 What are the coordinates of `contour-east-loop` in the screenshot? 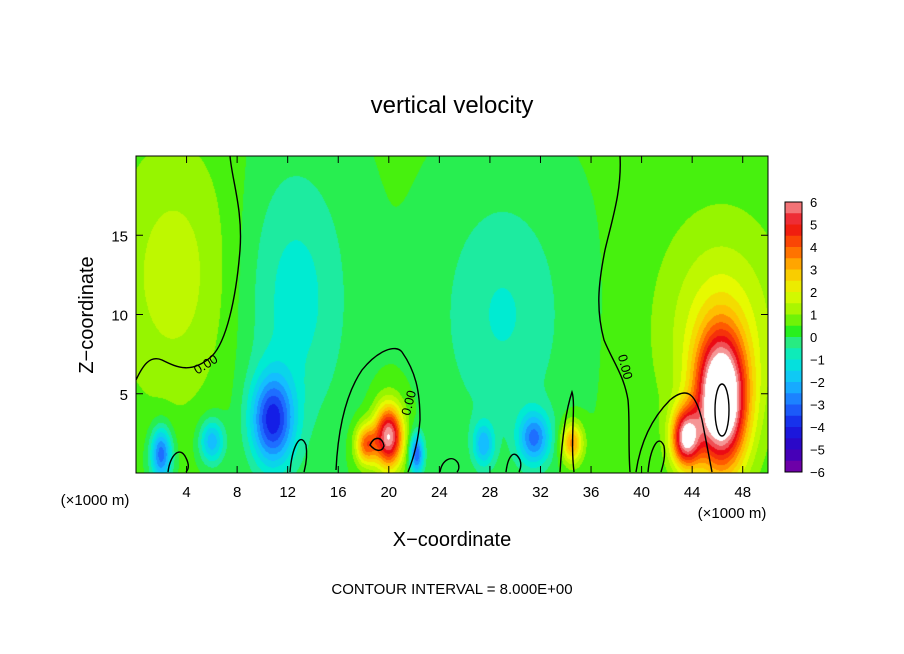 It's located at (674, 432).